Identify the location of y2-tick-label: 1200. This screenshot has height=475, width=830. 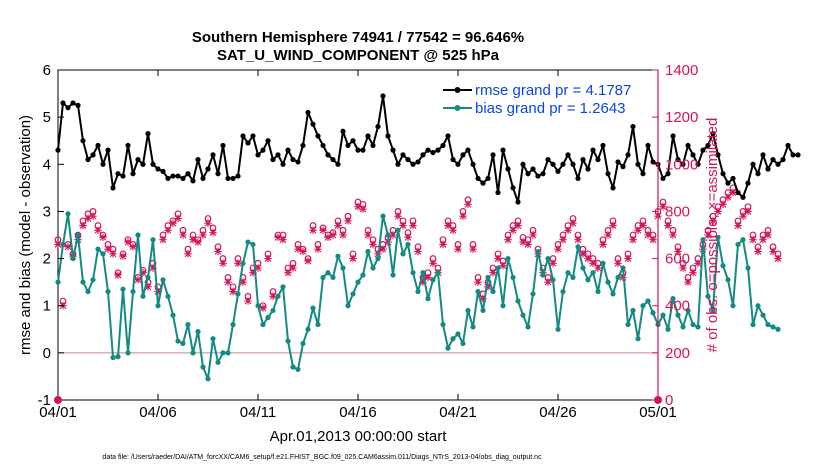
(681, 117).